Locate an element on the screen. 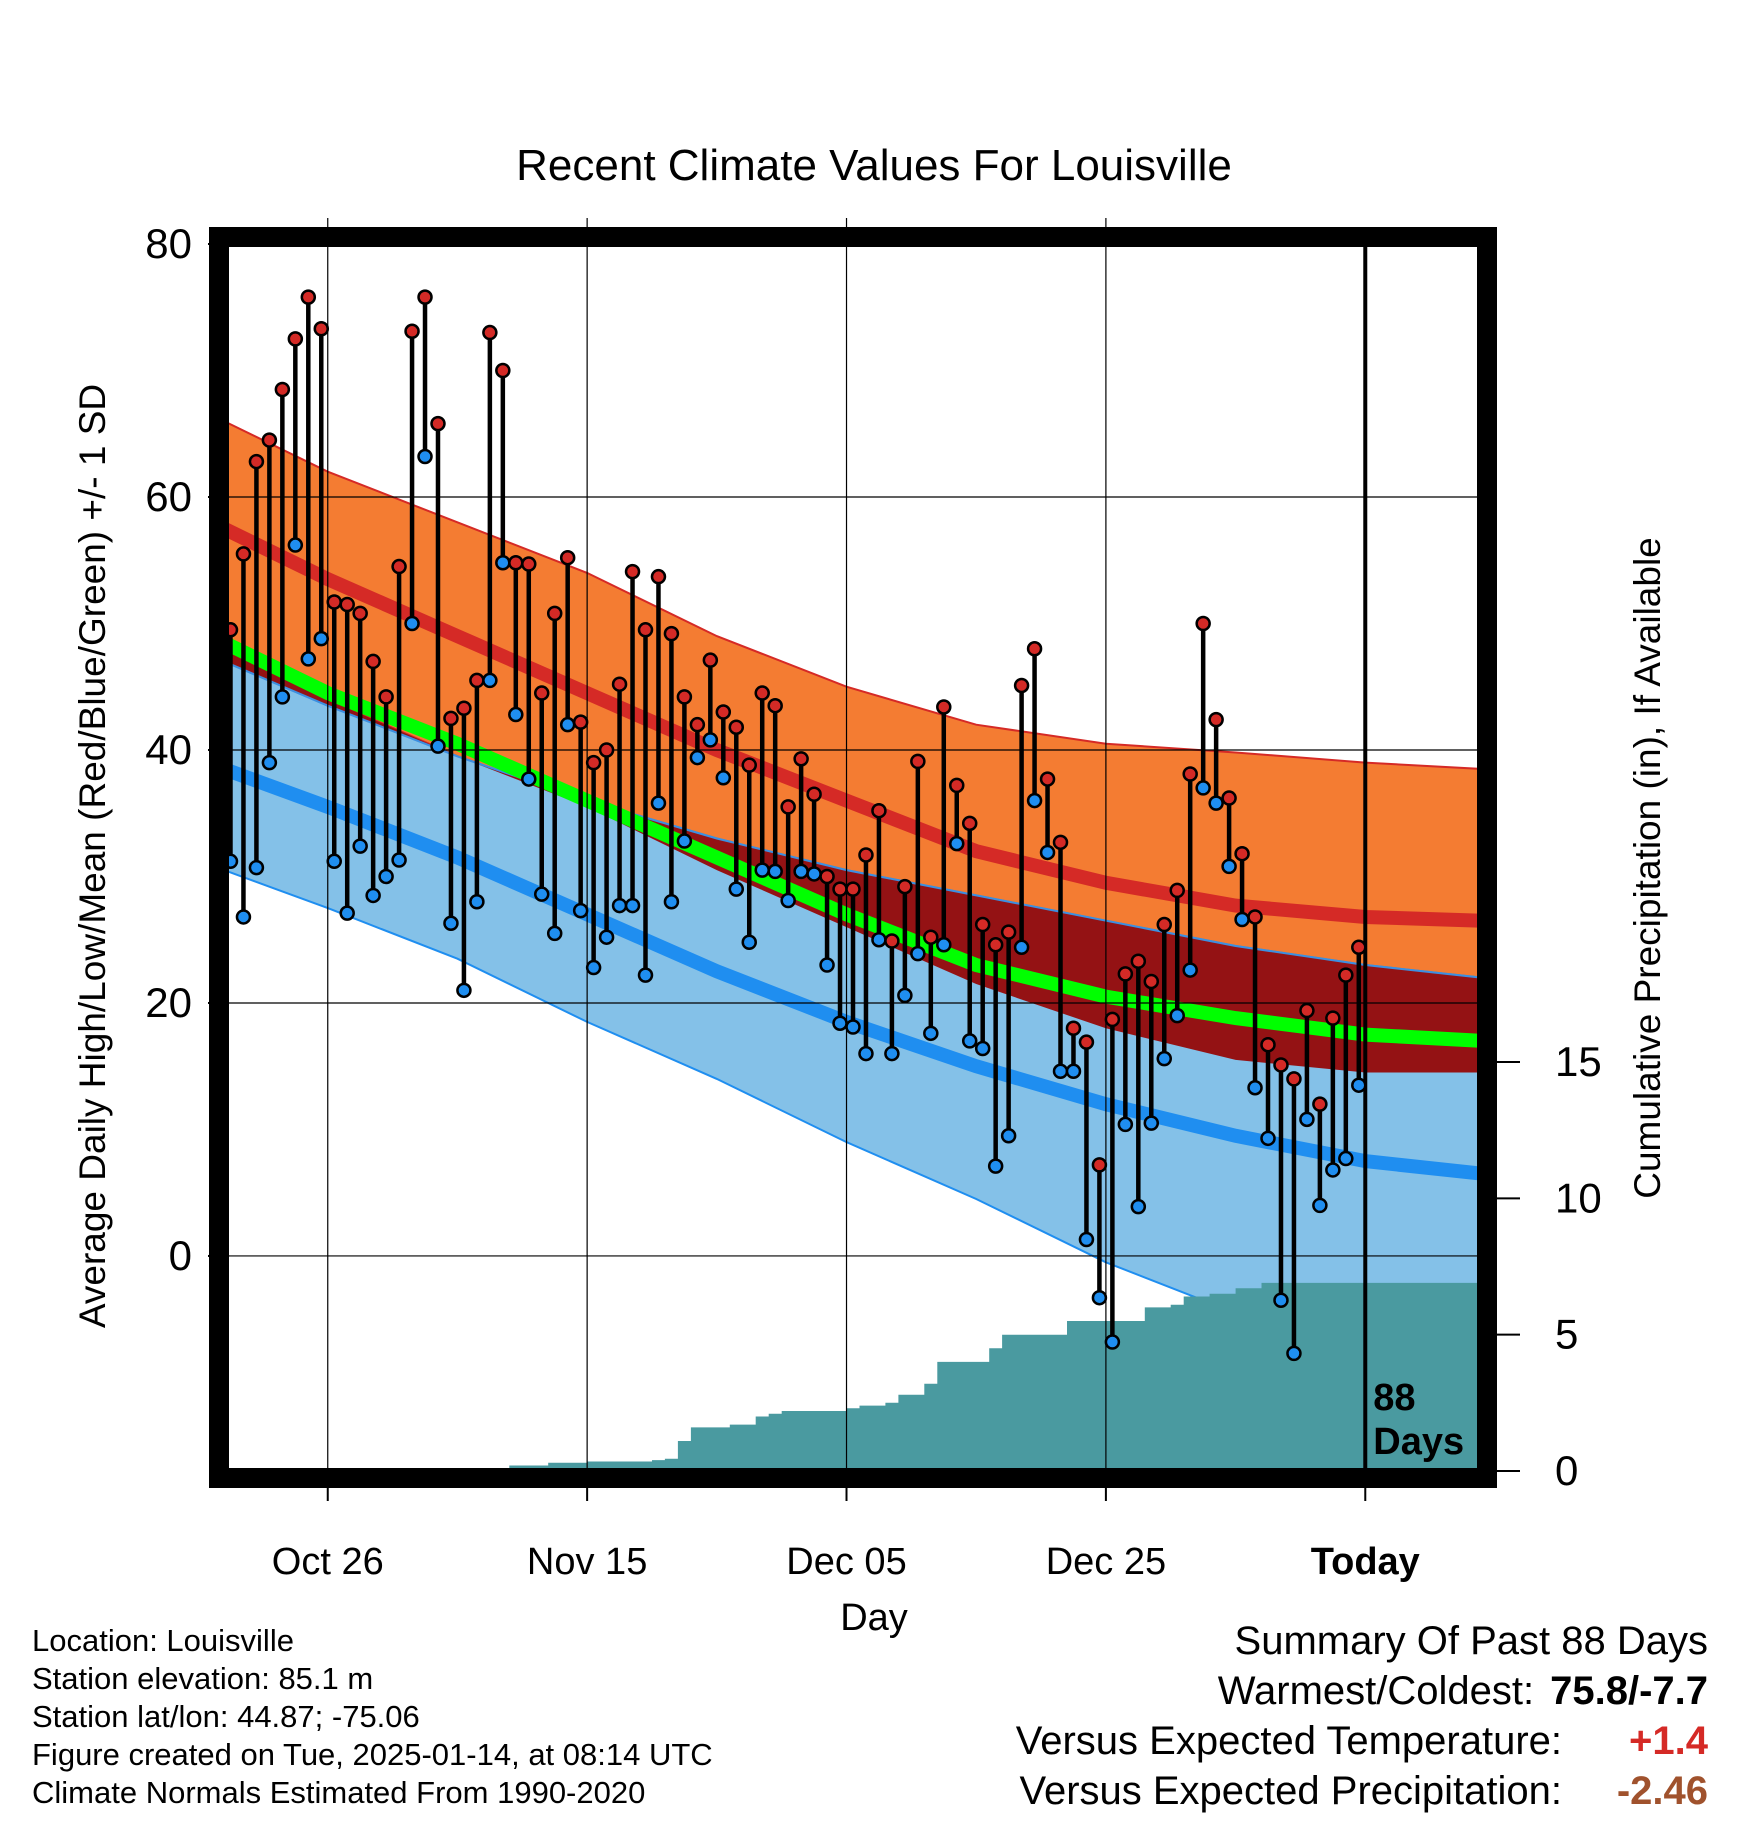  y-tick-label: 60 is located at coordinates (168, 496).